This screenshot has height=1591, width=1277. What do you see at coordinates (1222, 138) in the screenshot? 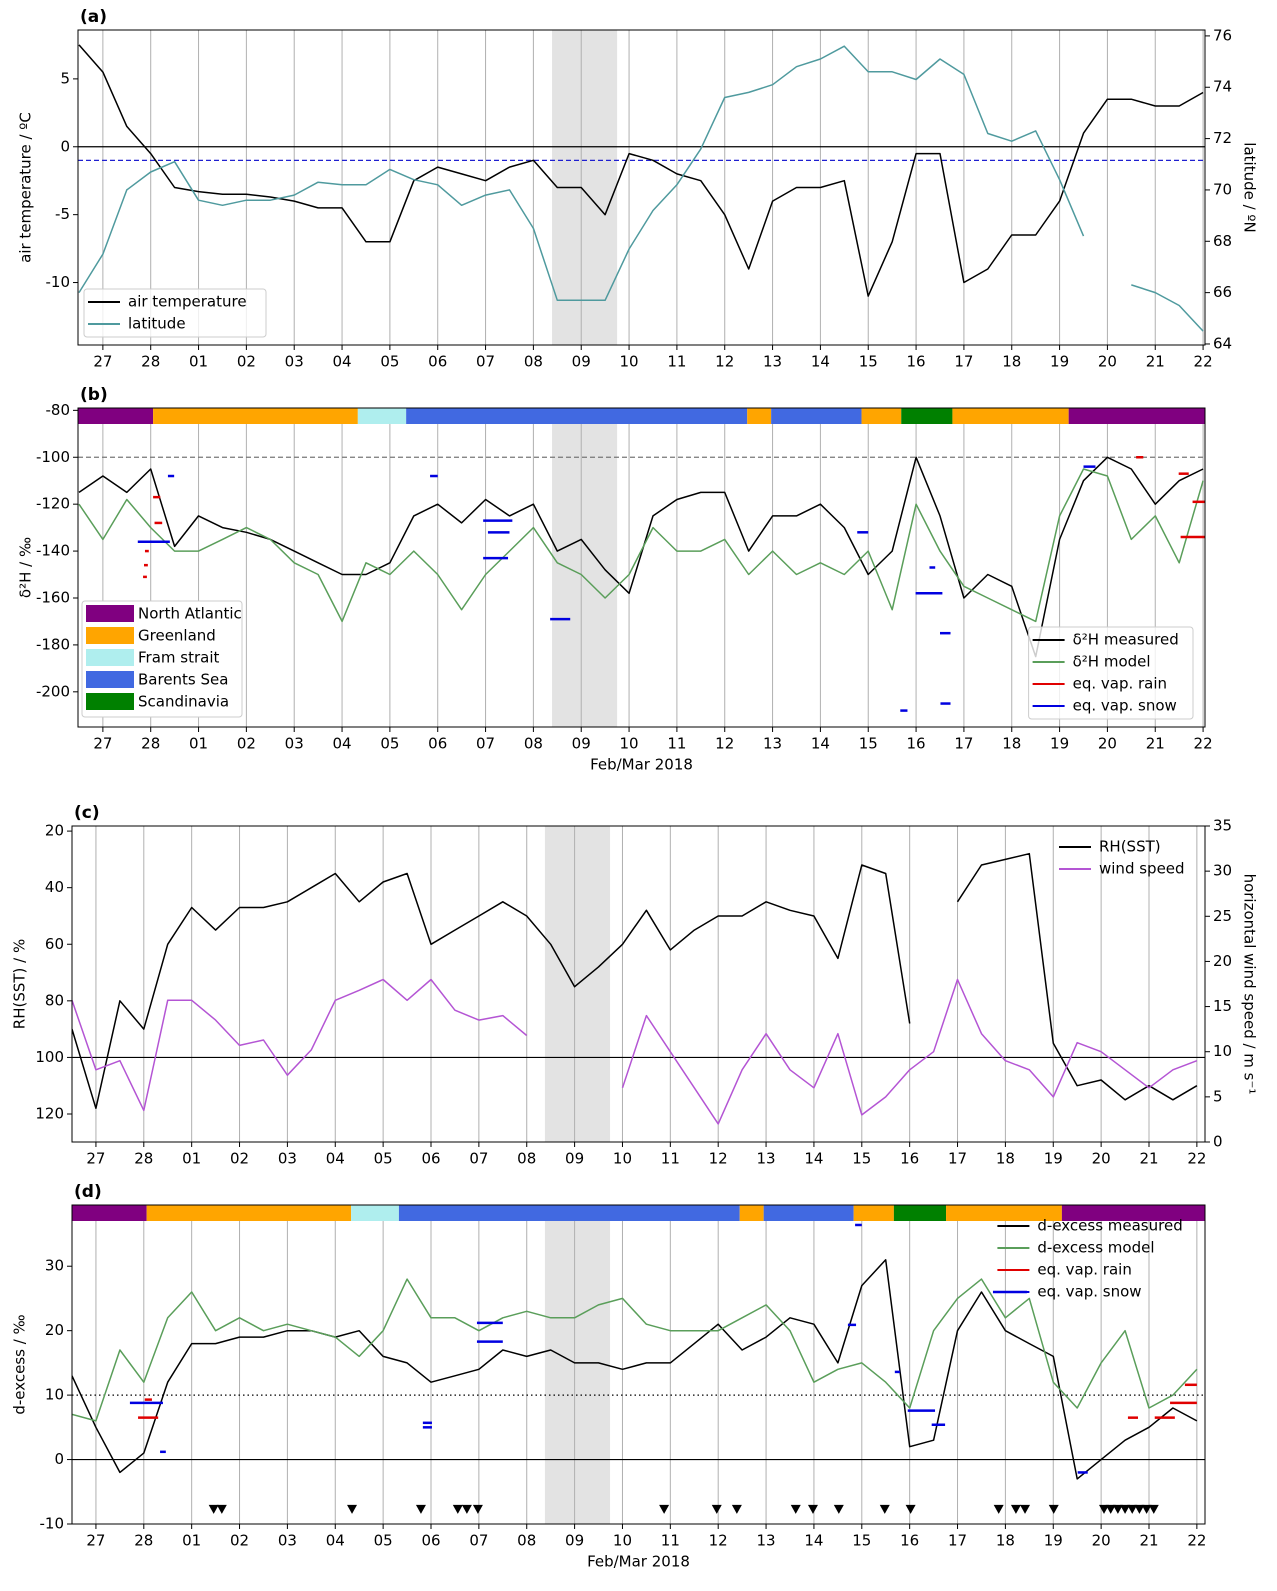
I see `y2-tick-label: 72` at bounding box center [1222, 138].